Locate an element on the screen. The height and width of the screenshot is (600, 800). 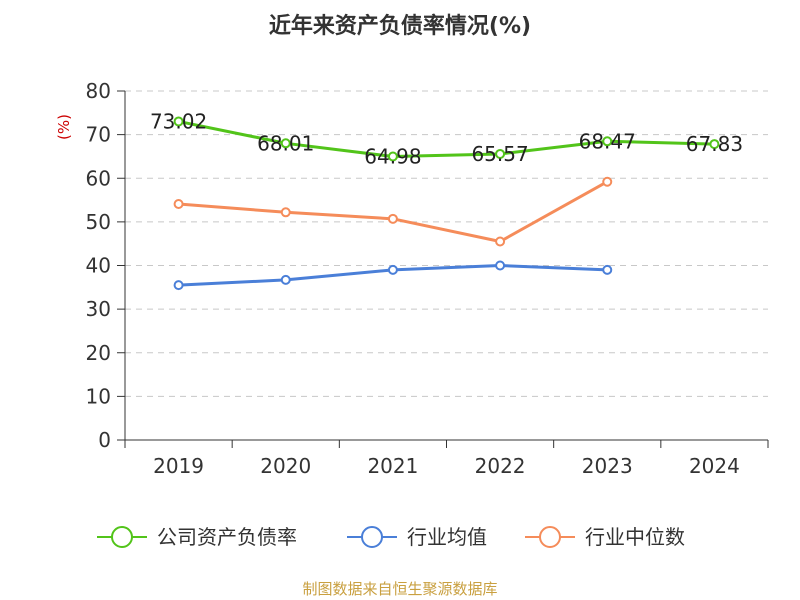
legend-label: 行业中位数 is located at coordinates (635, 537).